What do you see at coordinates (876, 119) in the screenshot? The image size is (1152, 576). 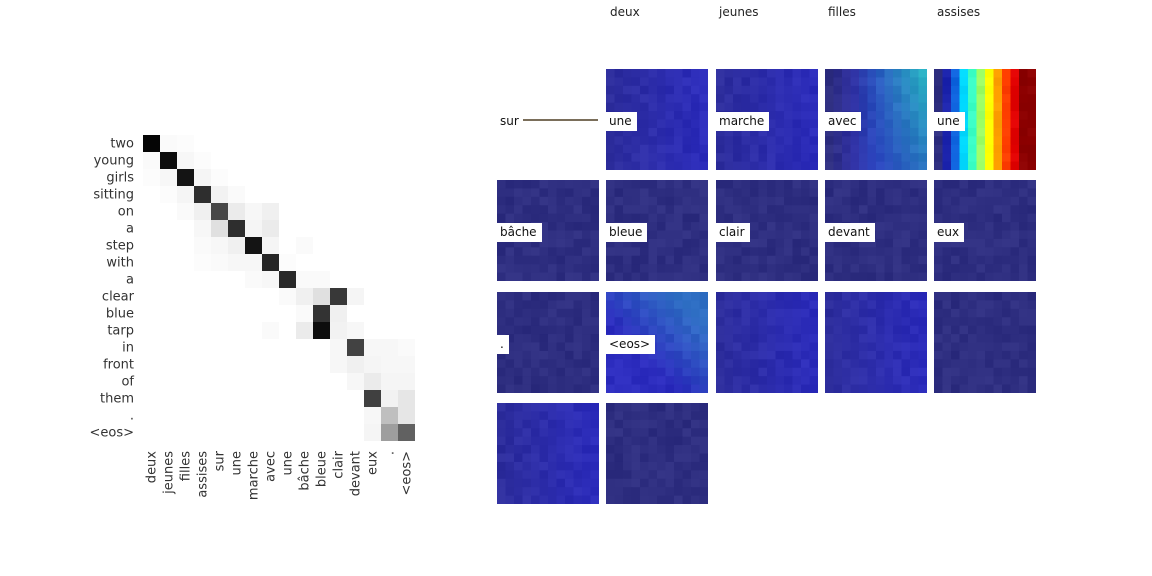 I see `attention-tile: avec` at bounding box center [876, 119].